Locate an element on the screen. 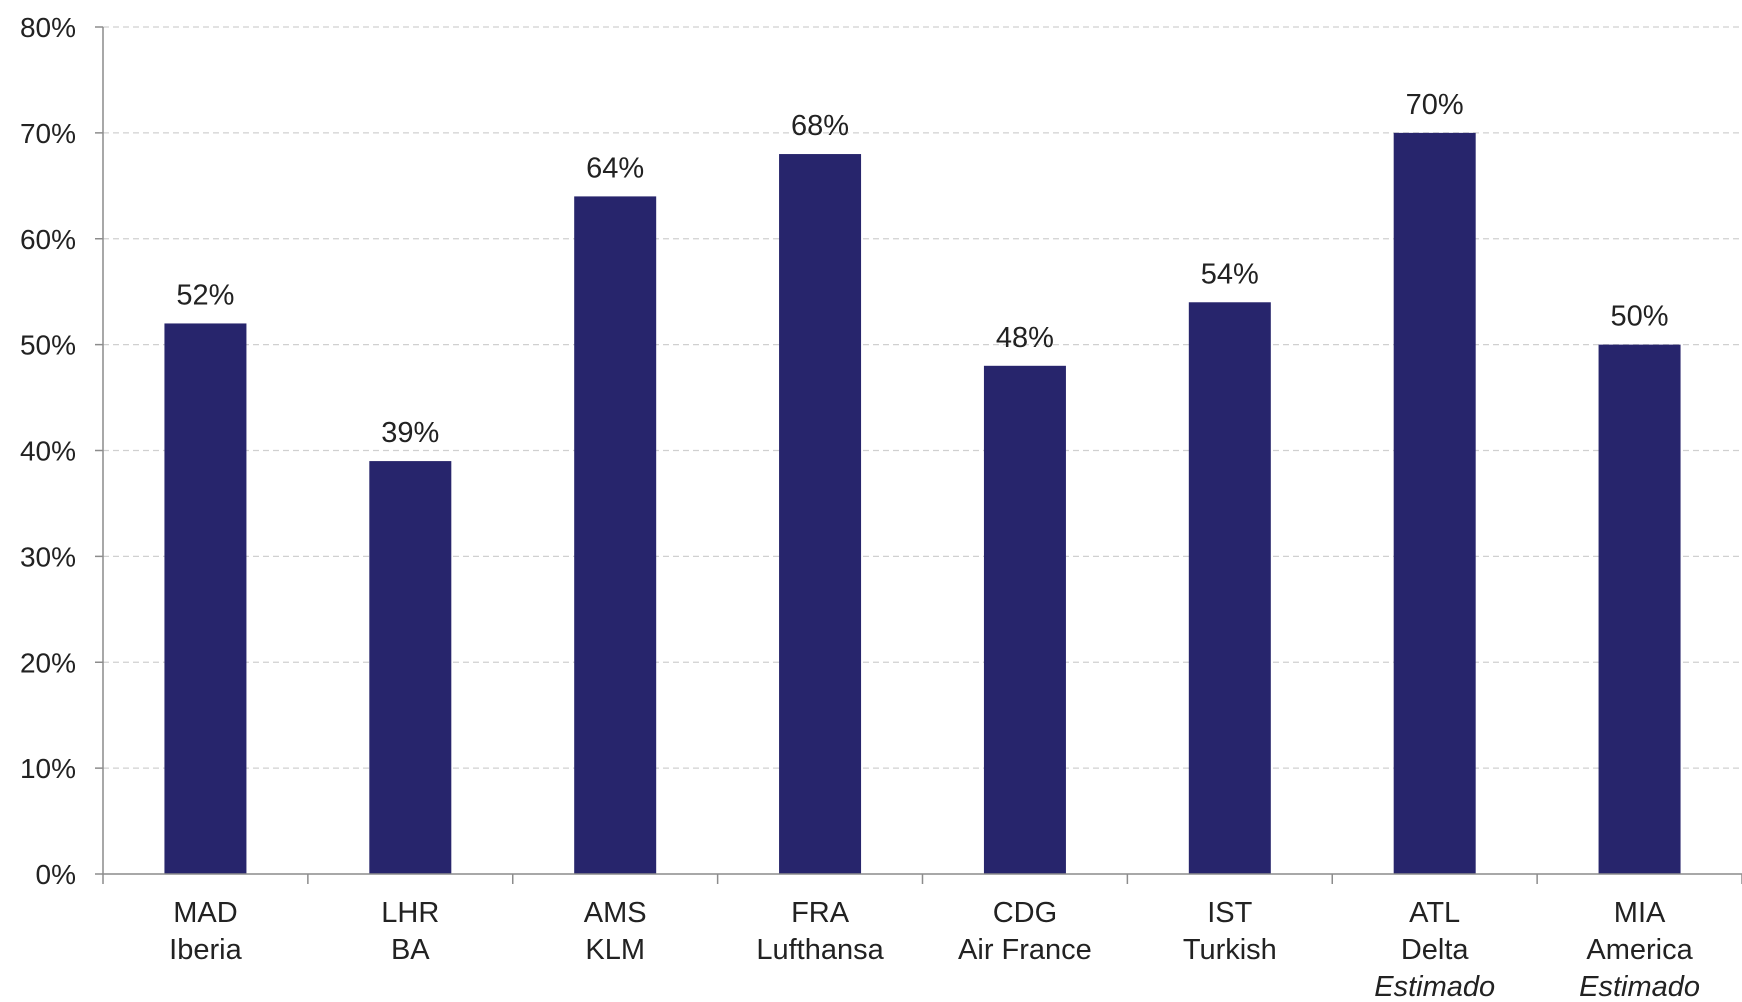 This screenshot has height=1002, width=1742. y-tick-labels: 0% 10% 20% 30% 40% 50% 60% 70% 80% is located at coordinates (48, 451).